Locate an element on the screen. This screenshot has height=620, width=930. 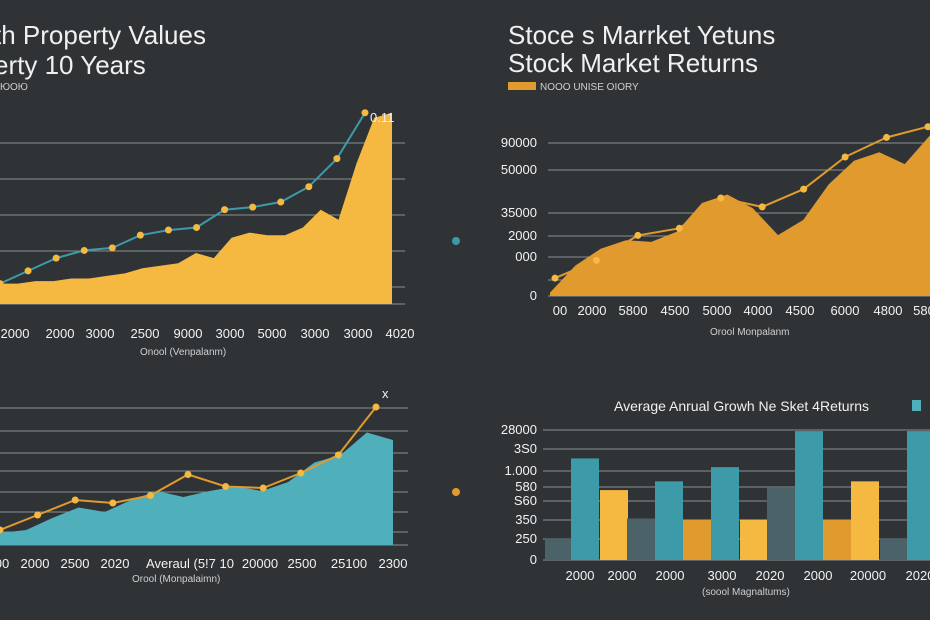
growth-ytick-2: 1.000 is located at coordinates (520, 470).